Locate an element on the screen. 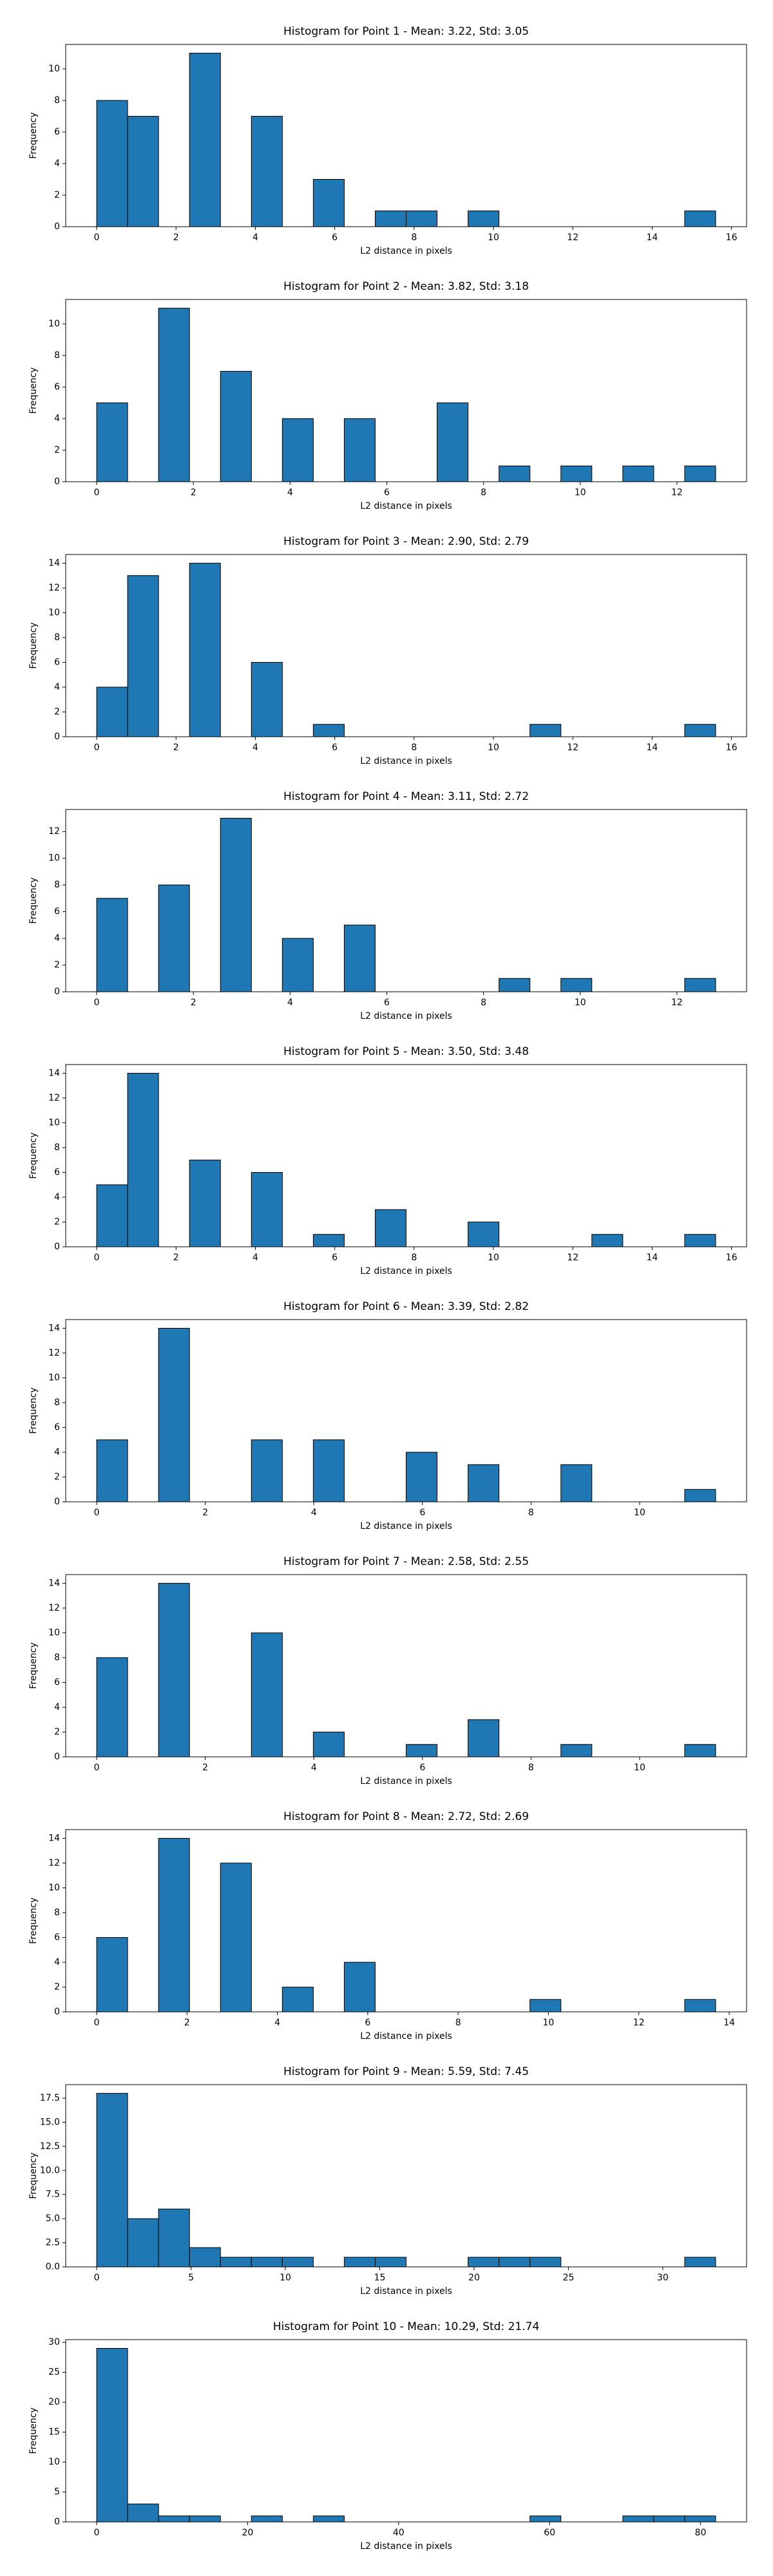 Image resolution: width=773 pixels, height=2576 pixels. y-tick-label: 2 is located at coordinates (57, 1477).